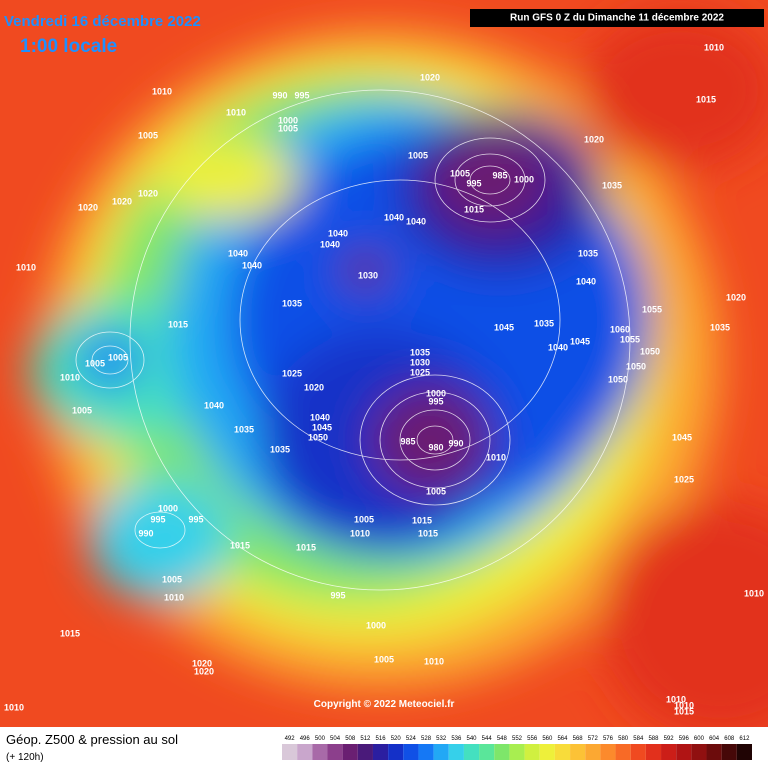 The width and height of the screenshot is (768, 768). What do you see at coordinates (620, 329) in the screenshot?
I see `pressure-label: 1060` at bounding box center [620, 329].